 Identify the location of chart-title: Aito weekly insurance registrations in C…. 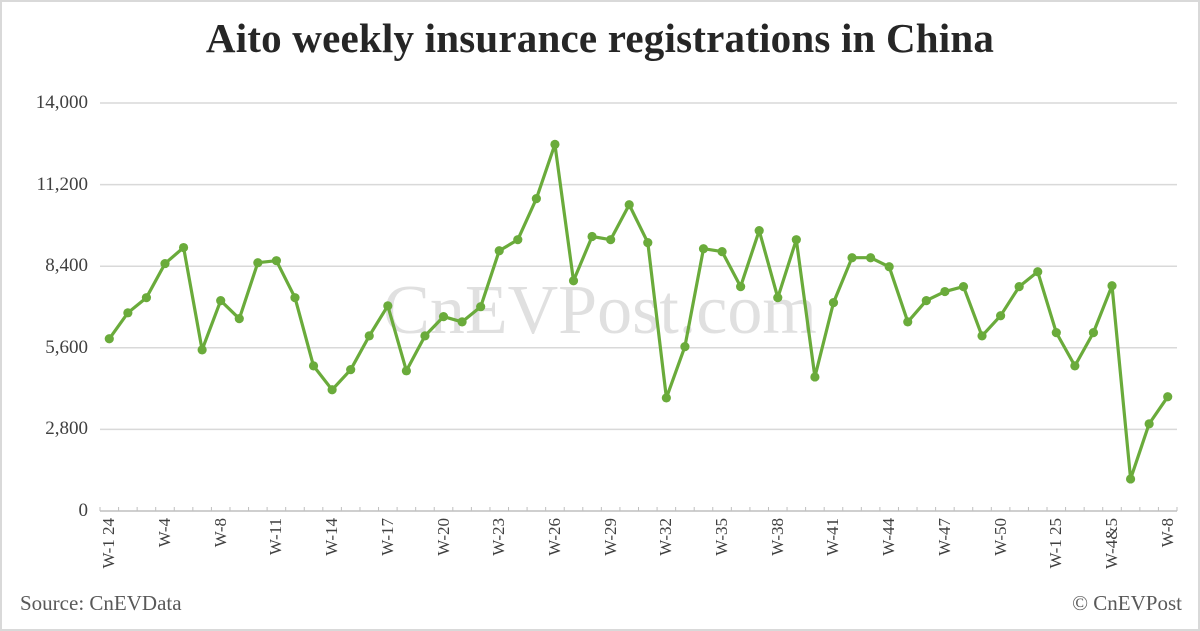
(600, 38).